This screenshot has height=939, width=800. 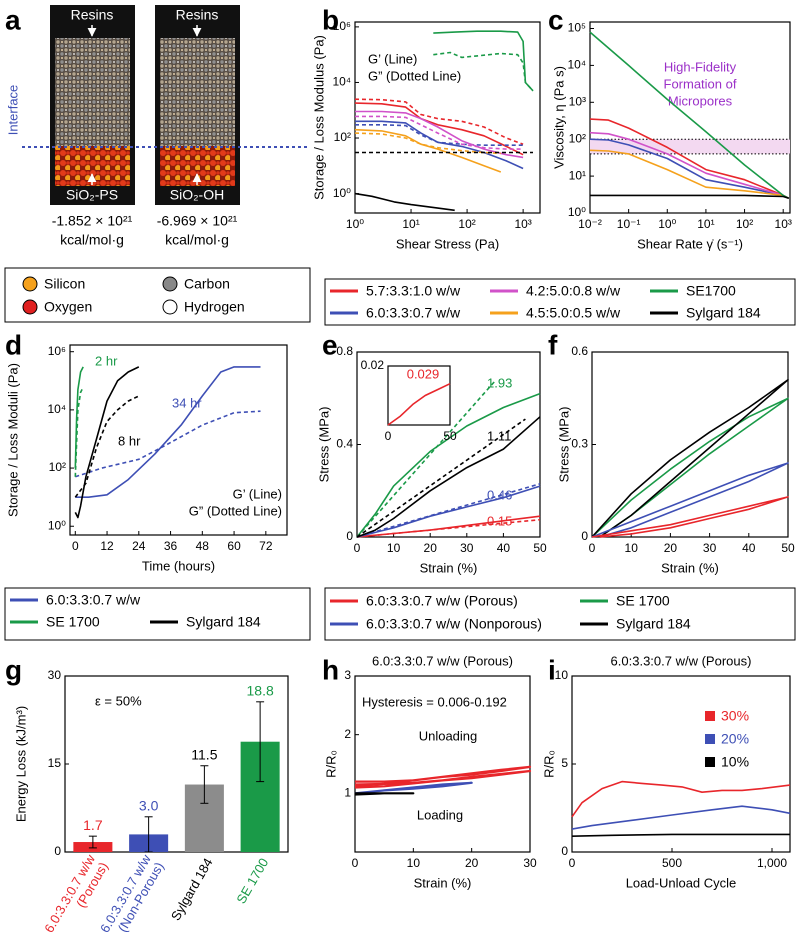 I want to click on x-tick-label: 50, so click(x=788, y=548).